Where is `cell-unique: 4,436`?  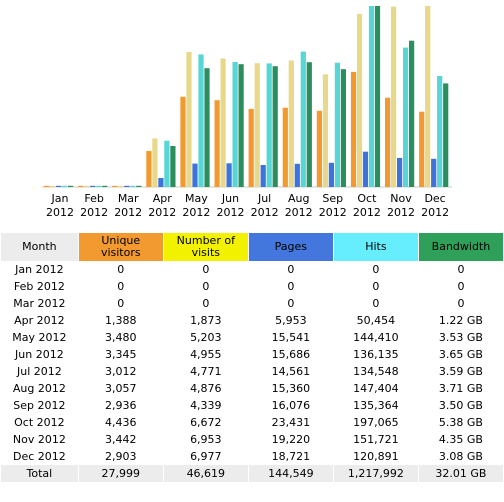 cell-unique: 4,436 is located at coordinates (121, 422).